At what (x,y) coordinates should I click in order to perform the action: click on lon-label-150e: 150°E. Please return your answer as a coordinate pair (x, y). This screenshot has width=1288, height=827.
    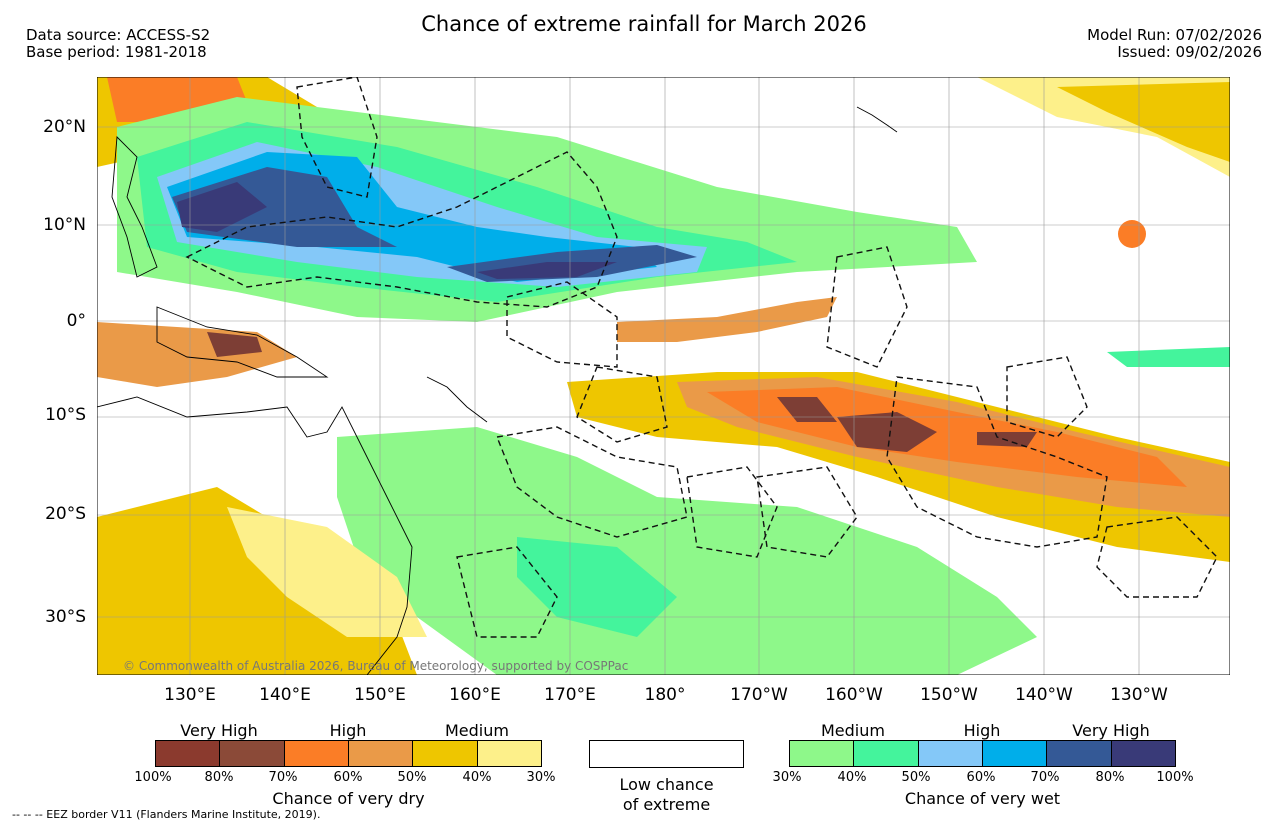
    Looking at the image, I should click on (380, 695).